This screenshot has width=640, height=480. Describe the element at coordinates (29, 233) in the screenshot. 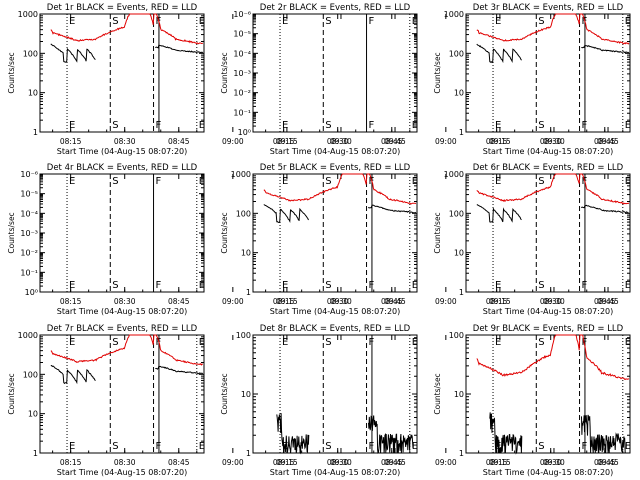

I see `y-tick-label: 10⁻³` at that location.